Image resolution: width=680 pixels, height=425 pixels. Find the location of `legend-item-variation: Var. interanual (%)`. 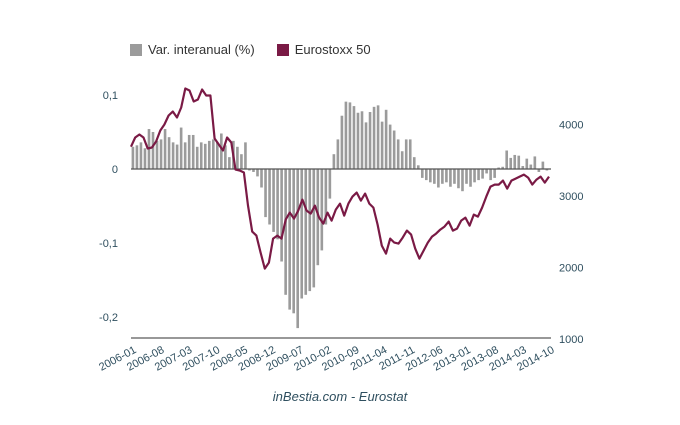

legend-item-variation: Var. interanual (%) is located at coordinates (192, 49).